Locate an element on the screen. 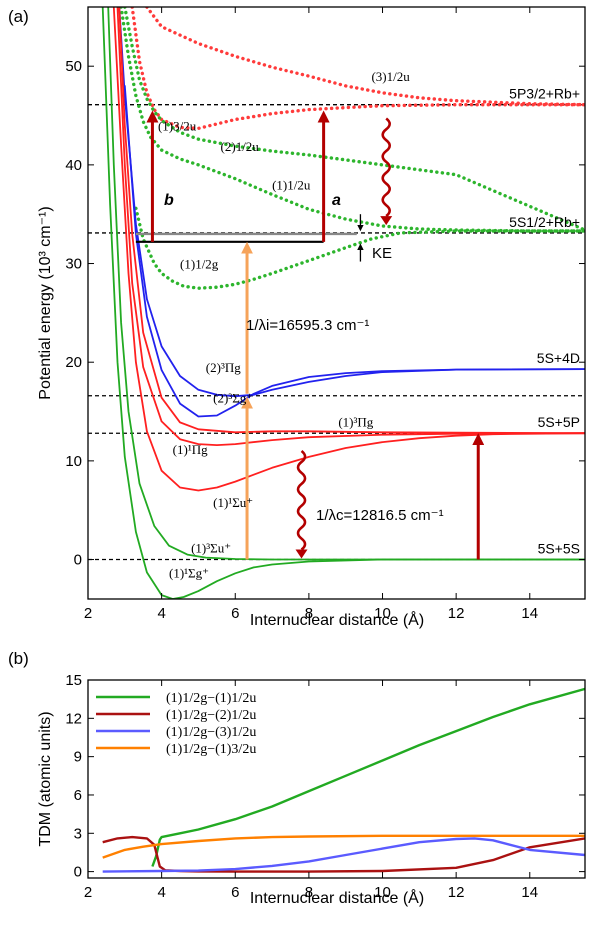 The width and height of the screenshot is (600, 951). curve-label-2-g: (2)³Πg is located at coordinates (223, 367).